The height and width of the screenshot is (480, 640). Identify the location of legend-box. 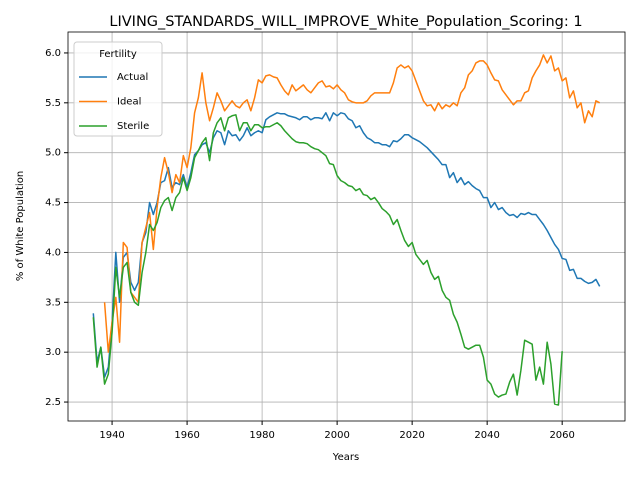
(118, 89).